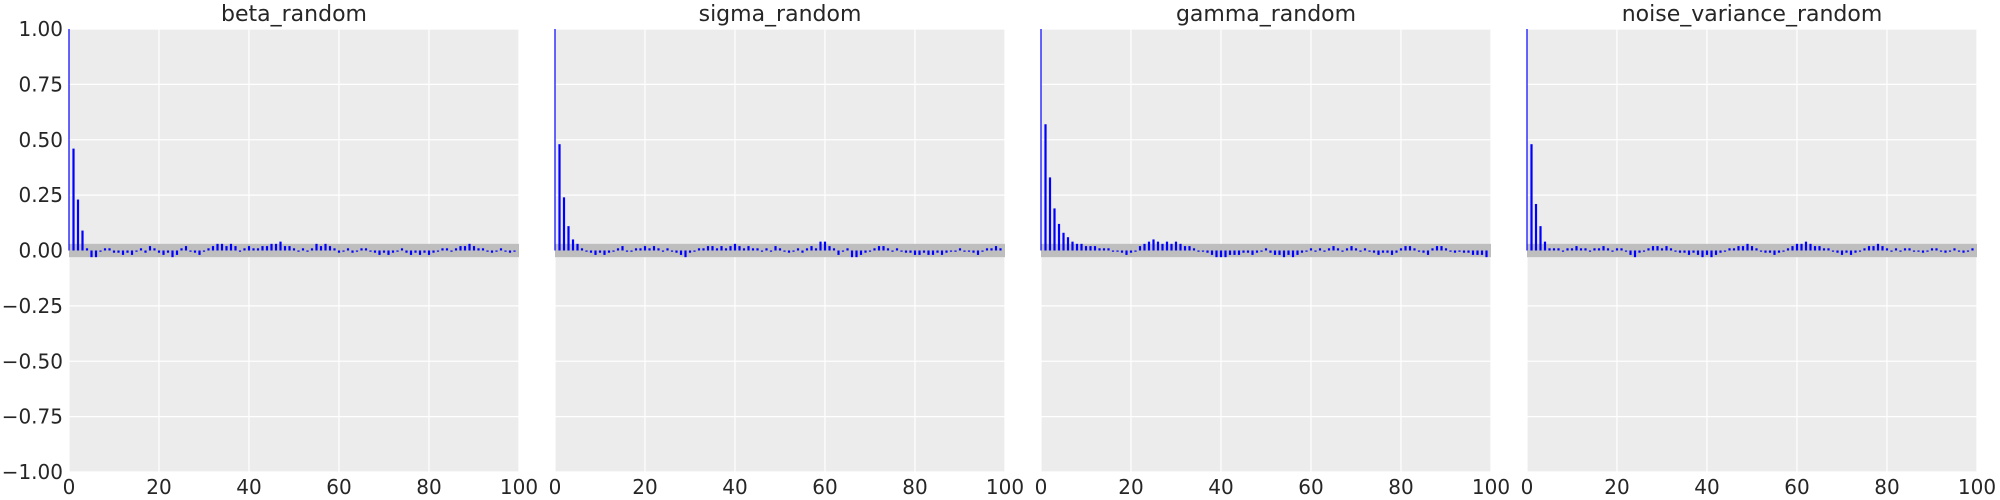  I want to click on y-tick-label: 0.25, so click(40, 195).